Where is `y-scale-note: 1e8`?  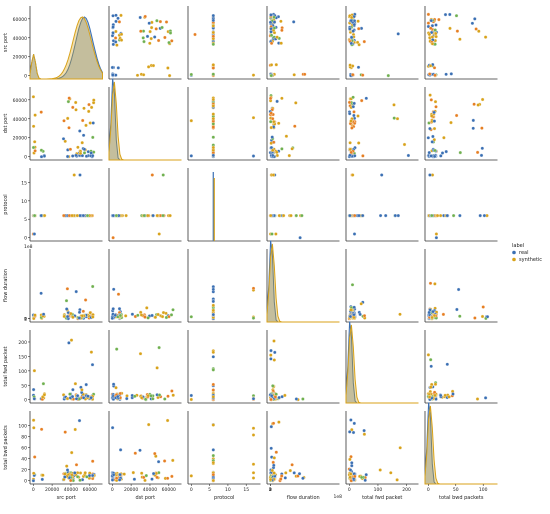
y-scale-note: 1e8 is located at coordinates (28, 247).